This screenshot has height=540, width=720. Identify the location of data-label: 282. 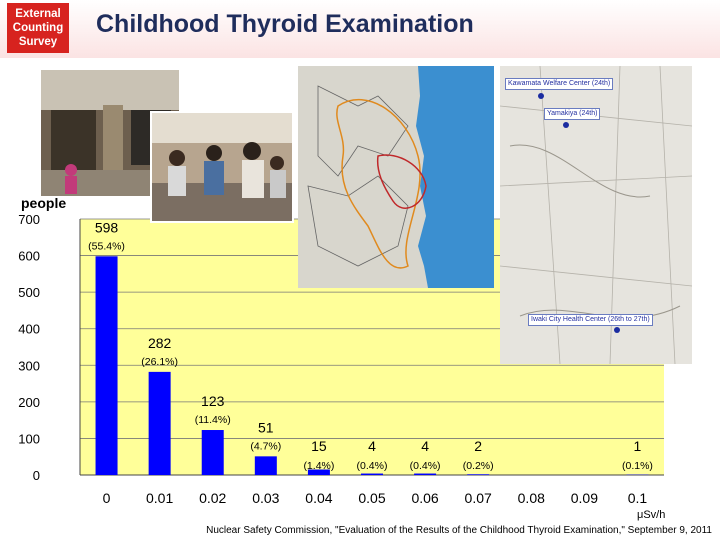
(160, 343).